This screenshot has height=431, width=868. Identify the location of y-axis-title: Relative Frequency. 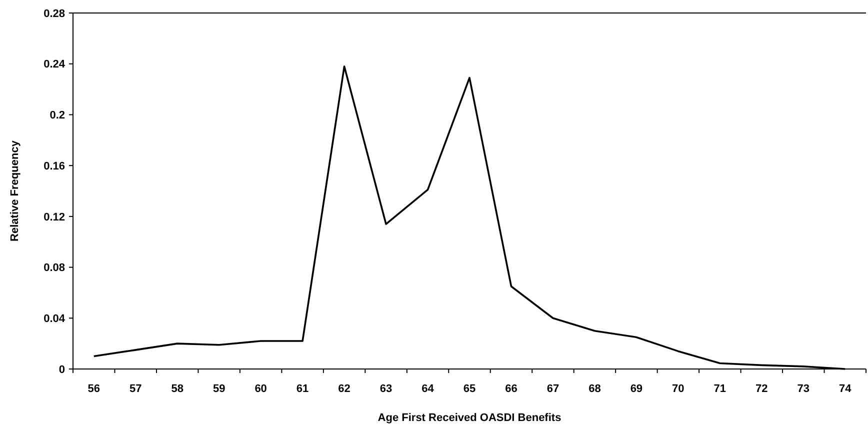
(15, 191).